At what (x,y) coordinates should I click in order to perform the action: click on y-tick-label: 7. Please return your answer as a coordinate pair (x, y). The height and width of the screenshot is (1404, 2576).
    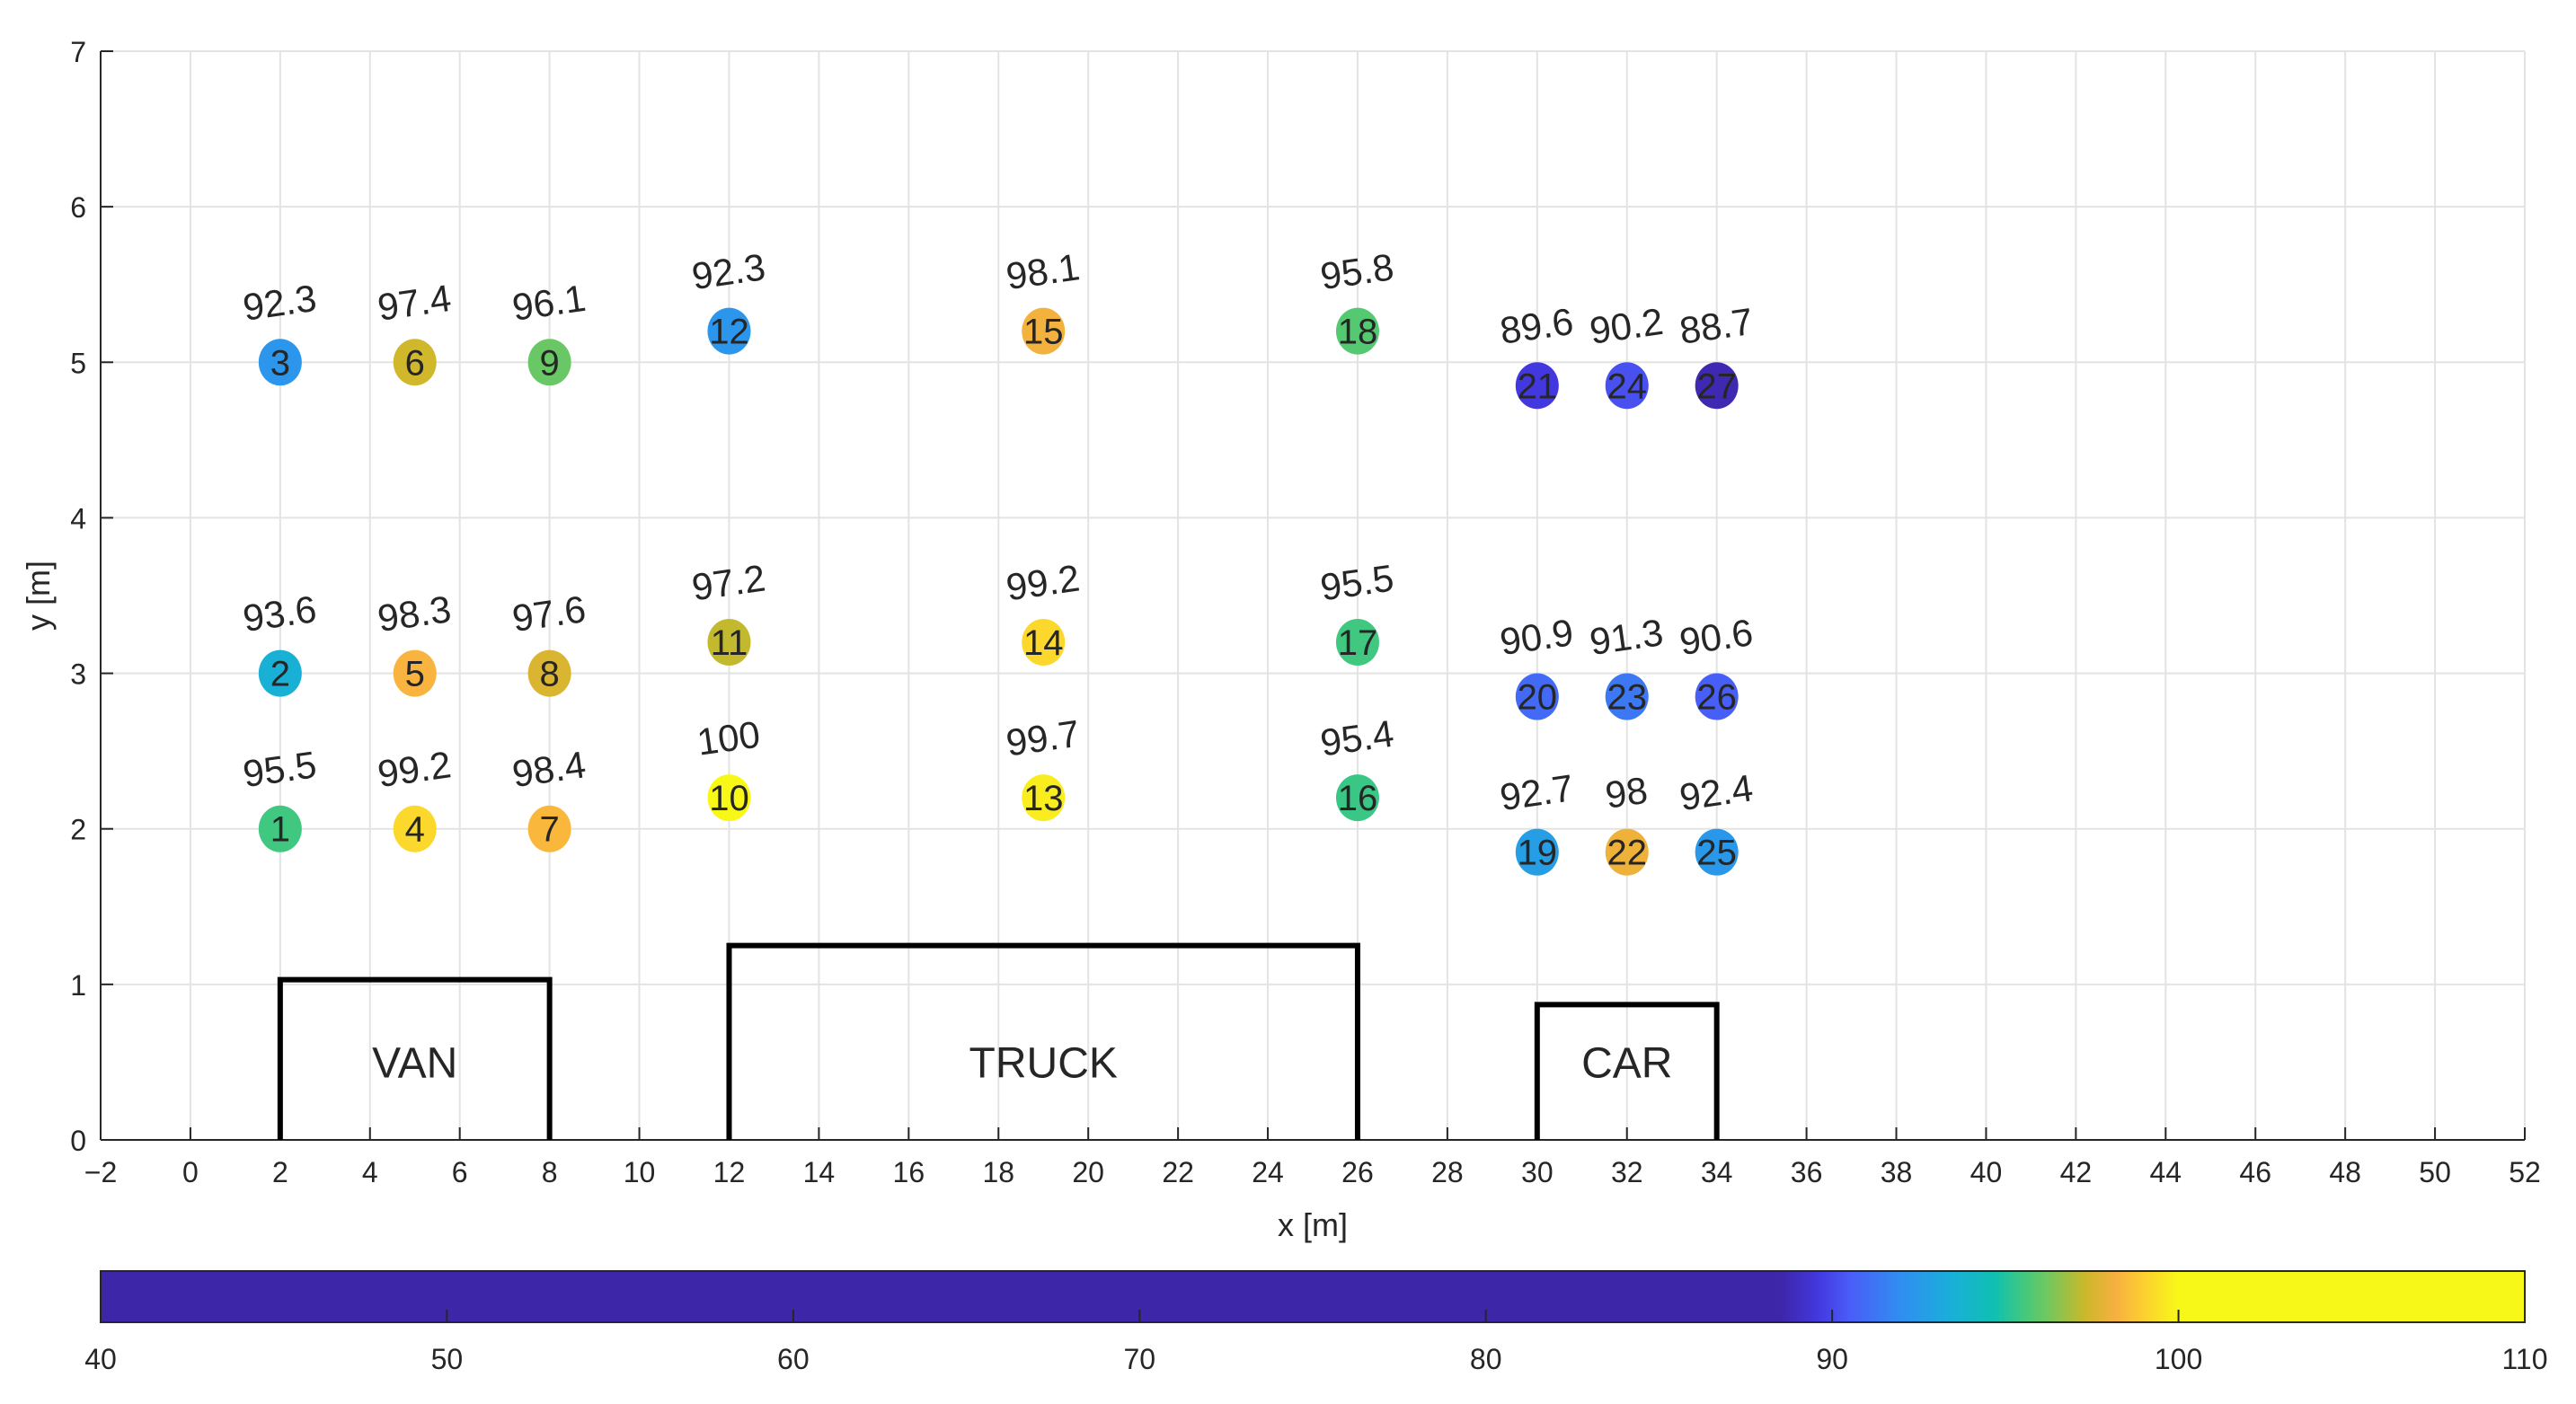
    Looking at the image, I should click on (78, 52).